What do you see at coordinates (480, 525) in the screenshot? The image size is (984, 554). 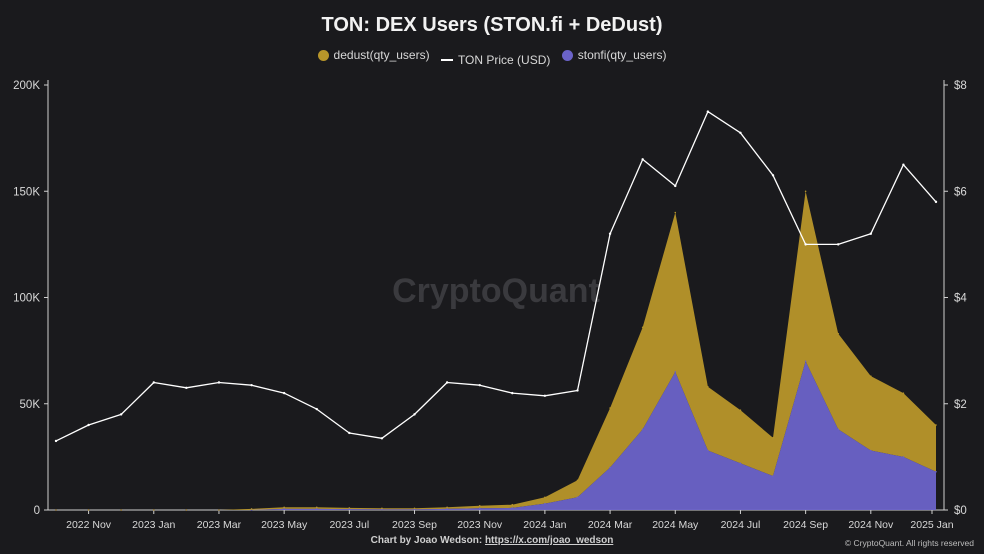 I see `x-tick-label: 2023 Nov` at bounding box center [480, 525].